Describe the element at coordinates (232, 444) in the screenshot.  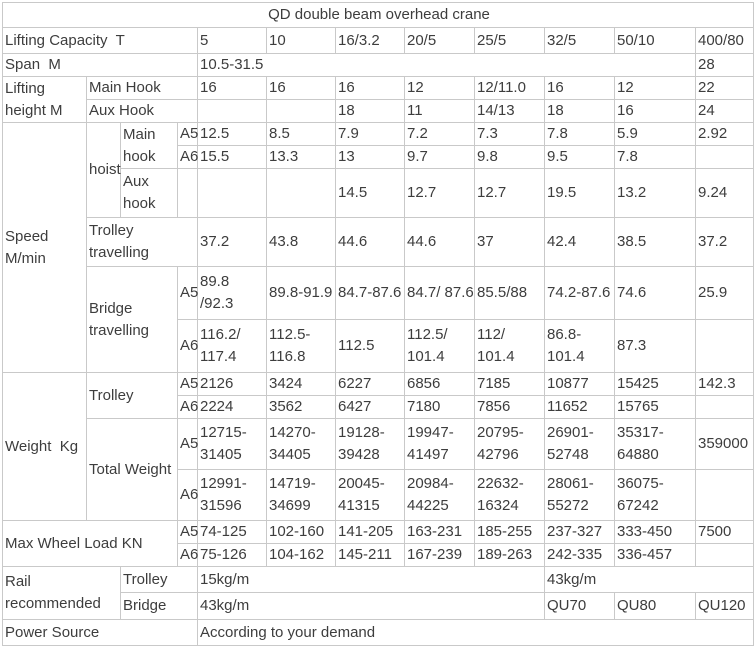
I see `table-cell: 12715- 31405` at that location.